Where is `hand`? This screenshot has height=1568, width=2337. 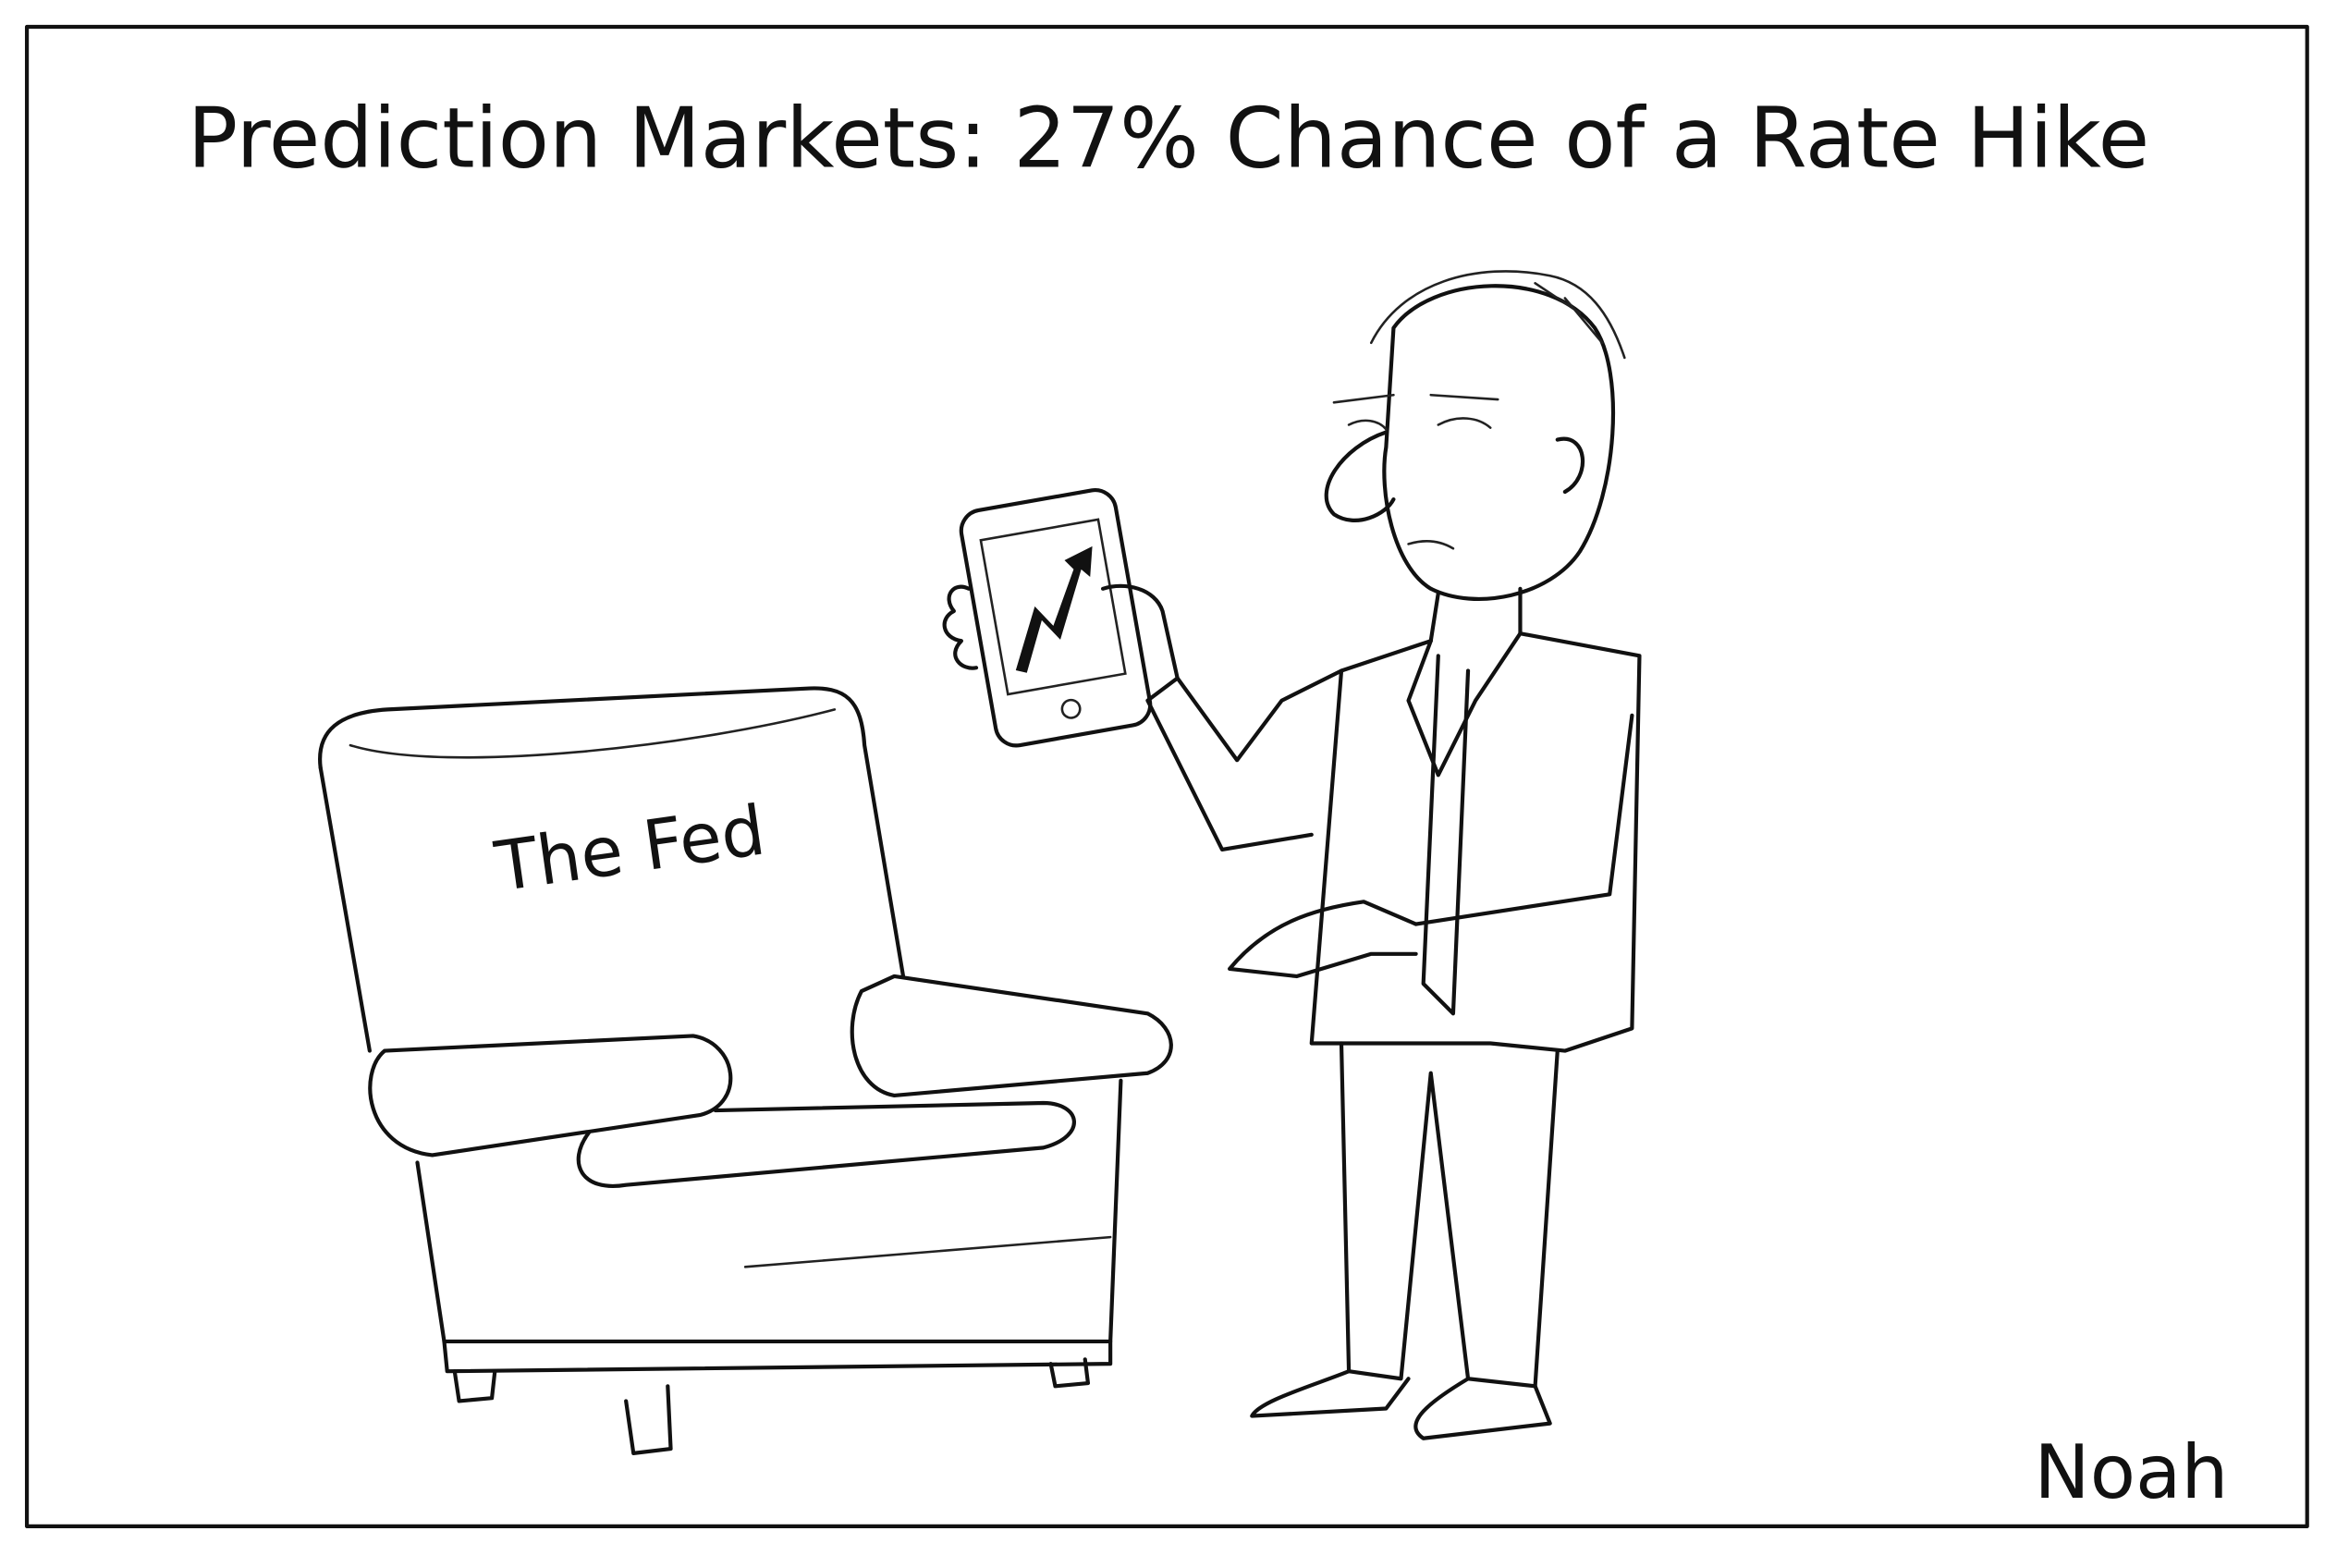 hand is located at coordinates (1061, 632).